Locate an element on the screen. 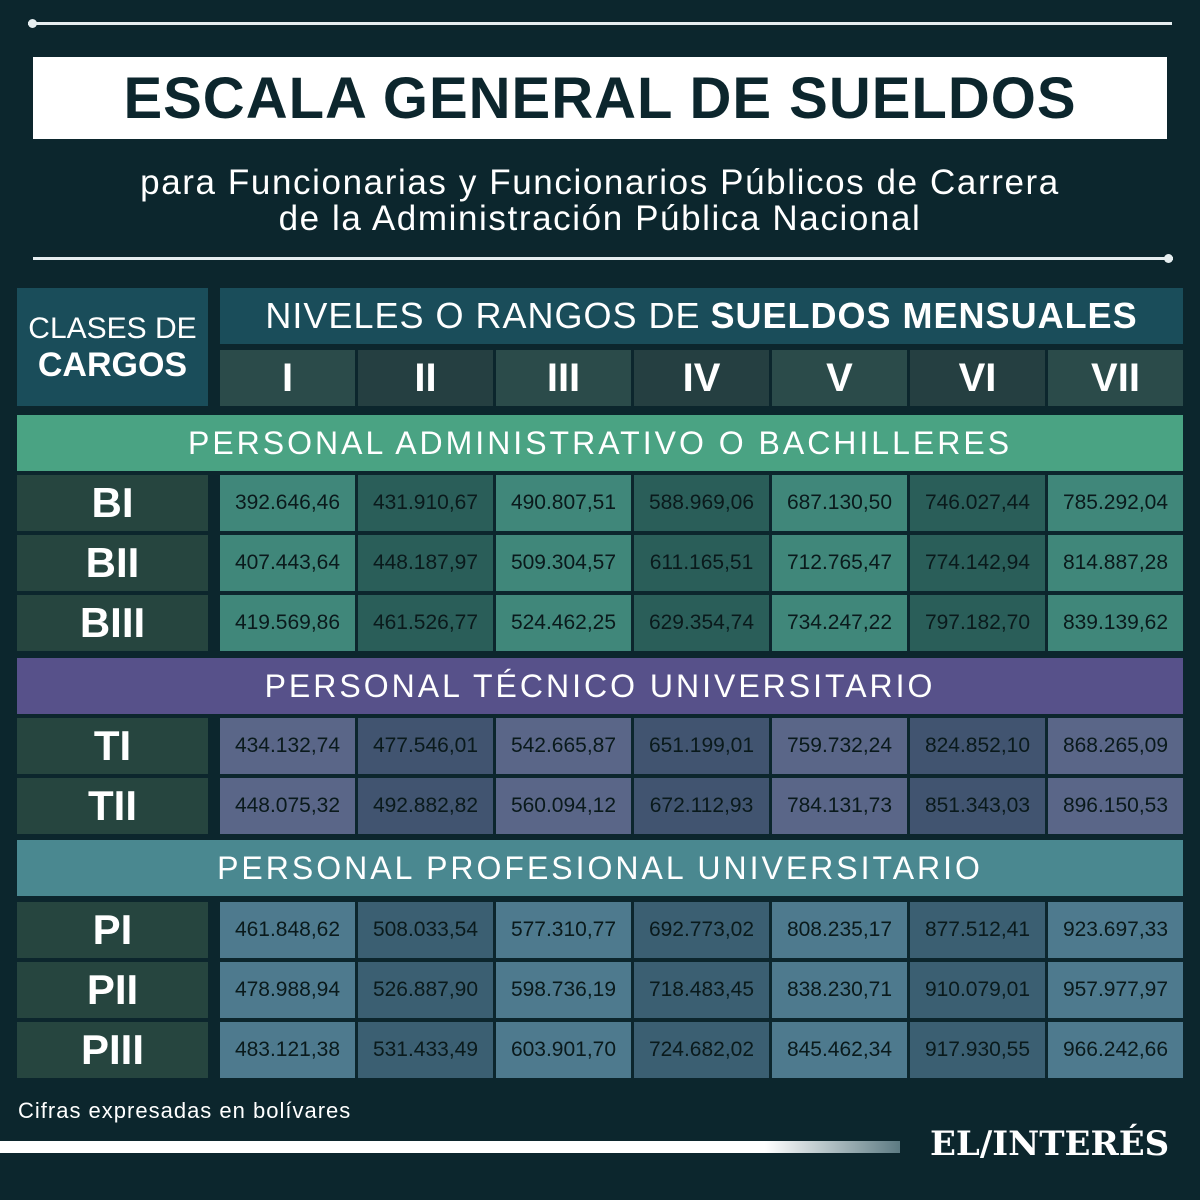 The image size is (1200, 1200). row-label: BI is located at coordinates (112, 503).